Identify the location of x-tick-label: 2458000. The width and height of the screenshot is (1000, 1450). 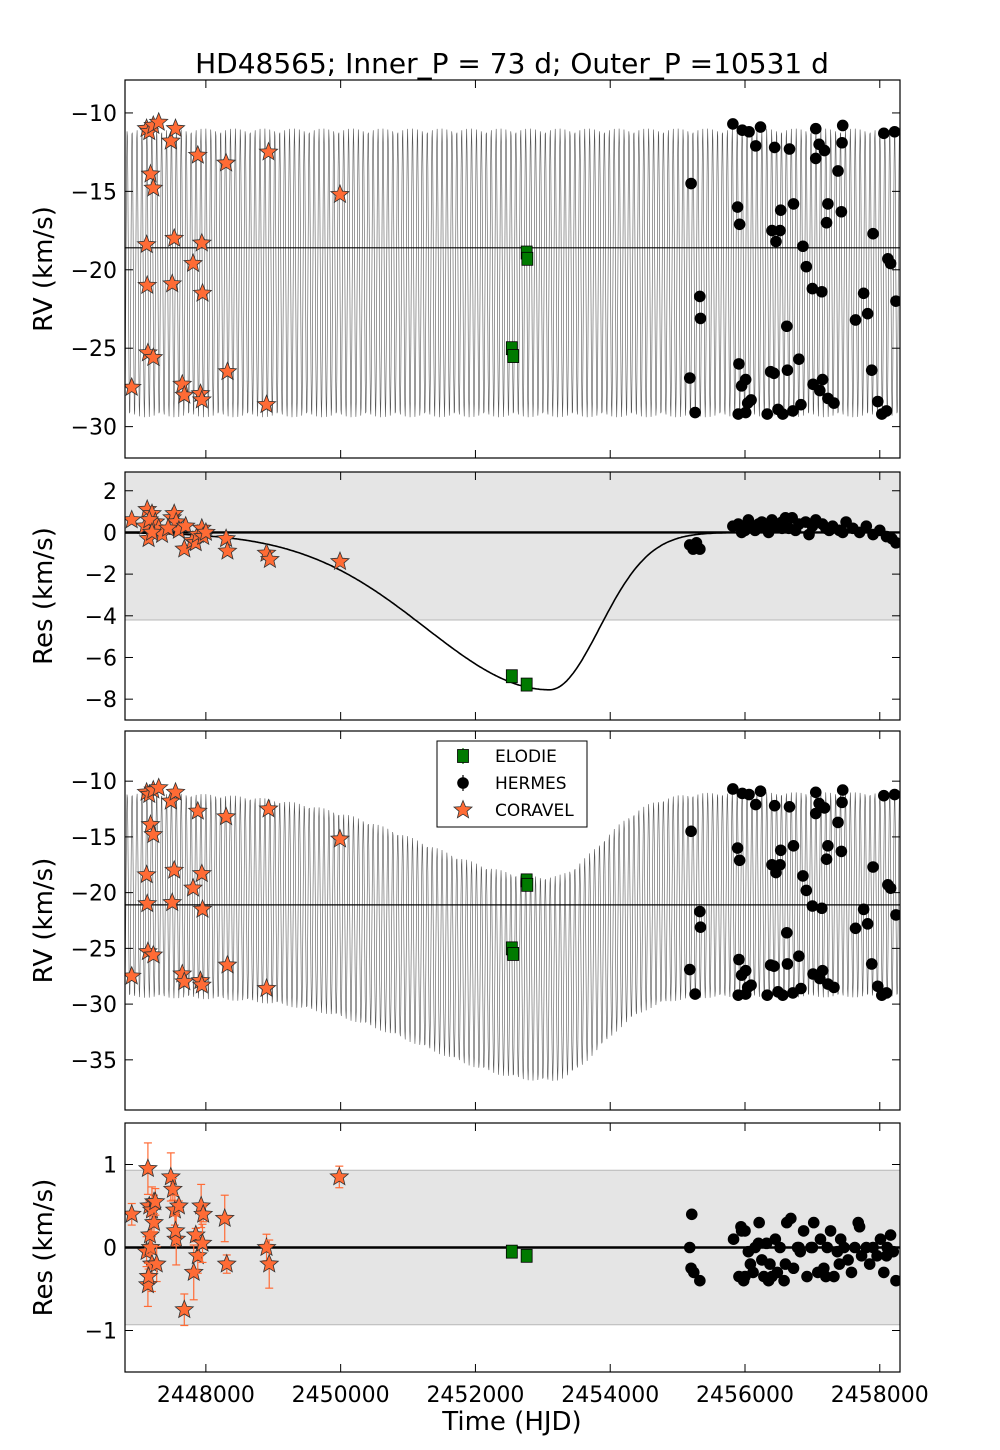
(880, 1395).